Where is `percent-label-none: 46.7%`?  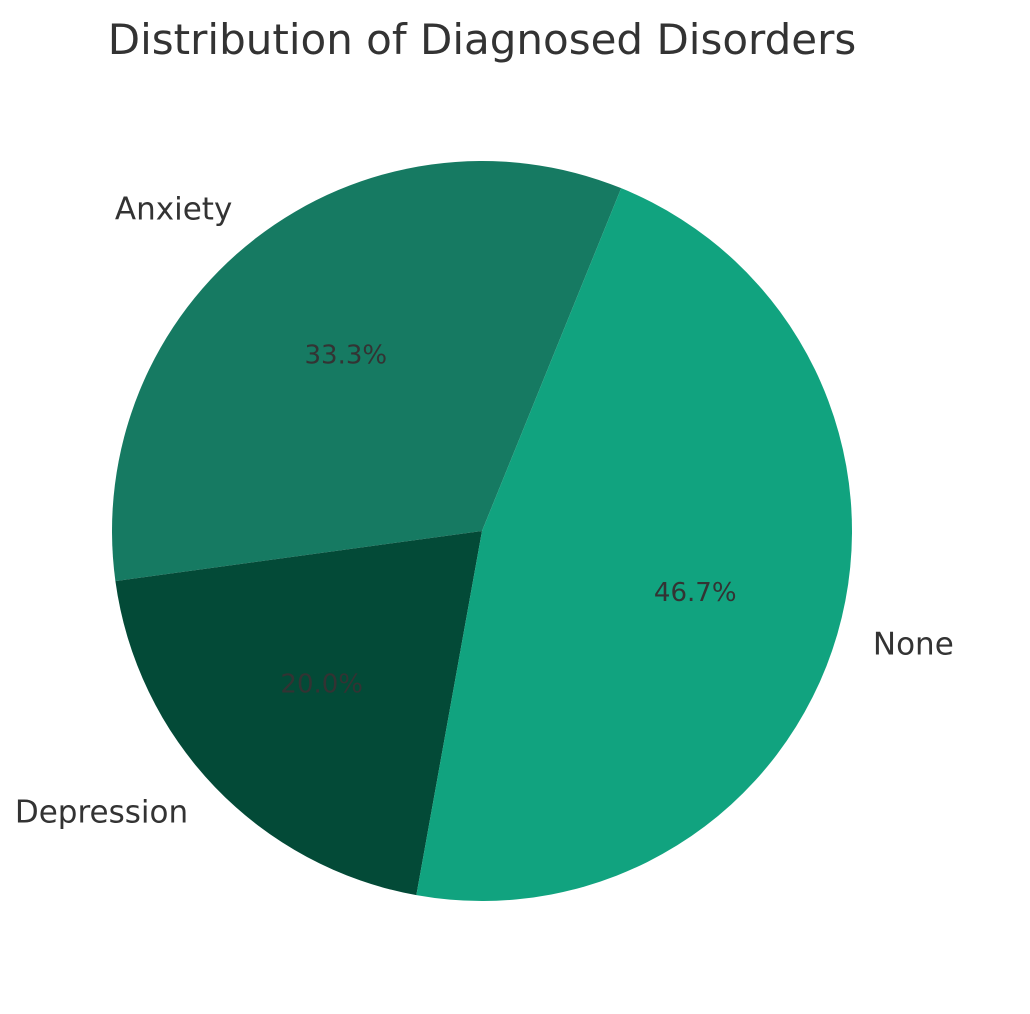 percent-label-none: 46.7% is located at coordinates (695, 593).